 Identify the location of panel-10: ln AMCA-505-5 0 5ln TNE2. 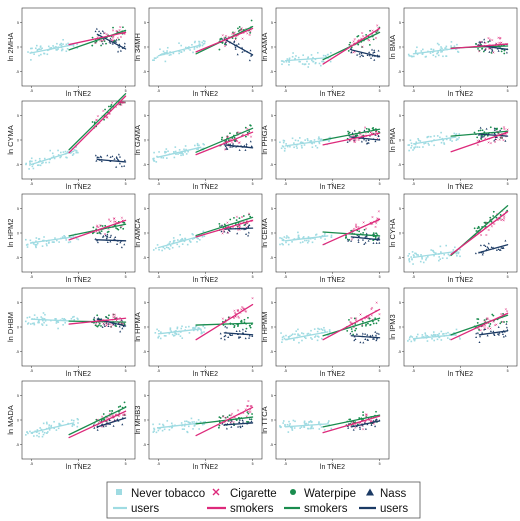
(198, 238).